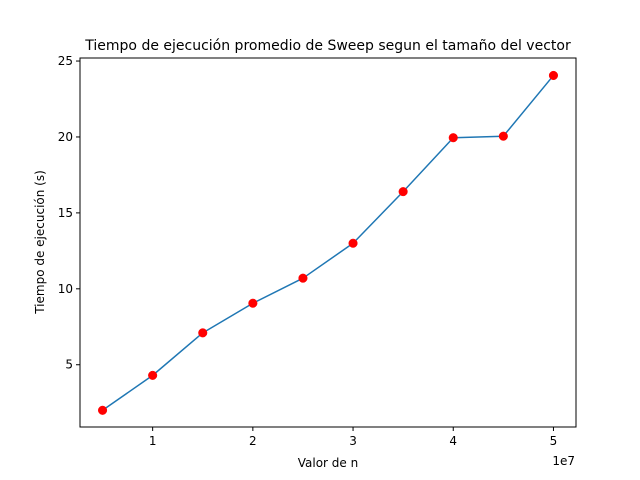 Image resolution: width=640 pixels, height=480 pixels. What do you see at coordinates (65, 137) in the screenshot?
I see `y-tick-label: 20` at bounding box center [65, 137].